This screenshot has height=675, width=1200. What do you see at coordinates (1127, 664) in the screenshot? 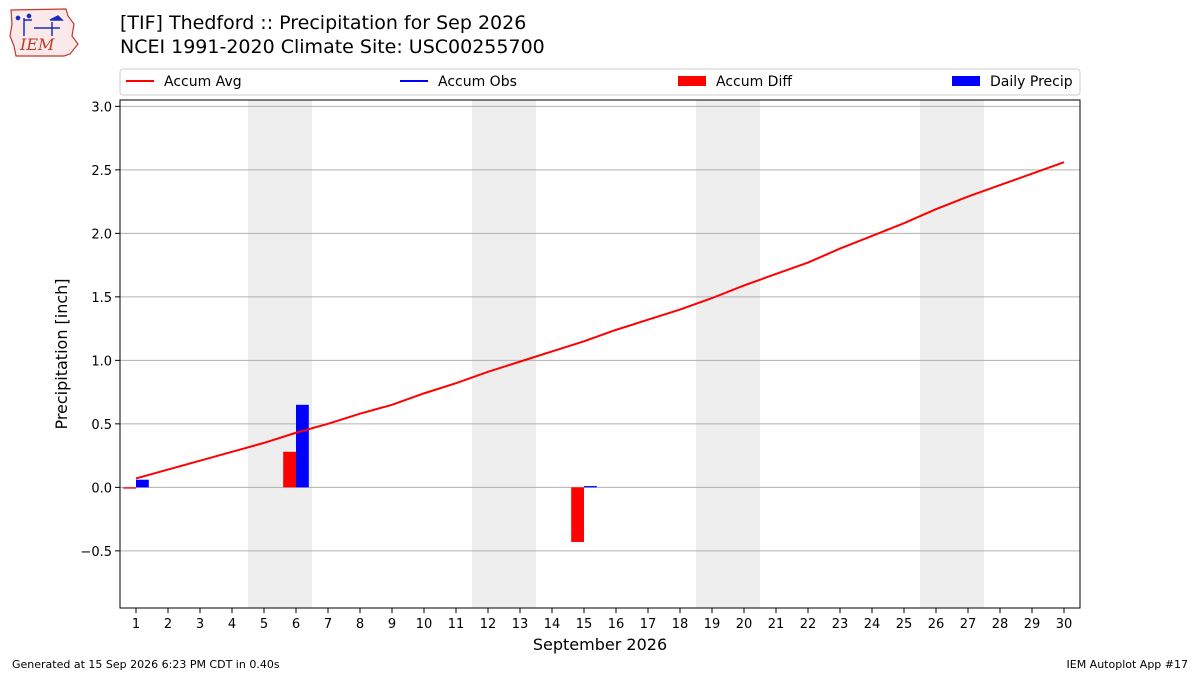
I see `app-credit: IEM Autoplot App #17` at bounding box center [1127, 664].